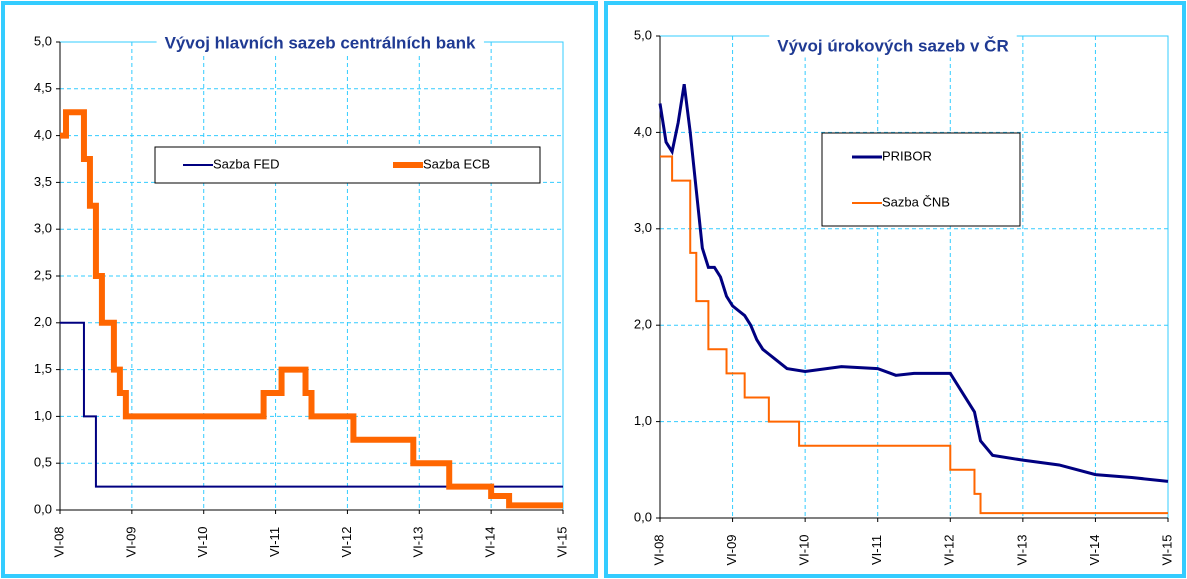  What do you see at coordinates (456, 163) in the screenshot?
I see `legend-label: Sazba ECB` at bounding box center [456, 163].